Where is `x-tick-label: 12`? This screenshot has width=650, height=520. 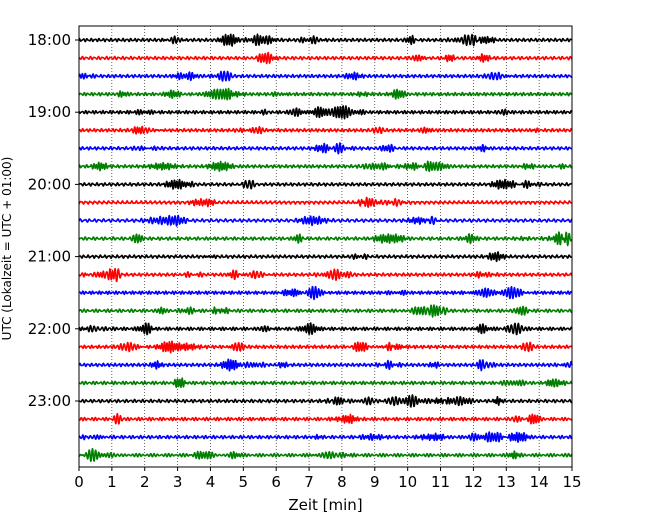
x-tick-label: 12 is located at coordinates (473, 482).